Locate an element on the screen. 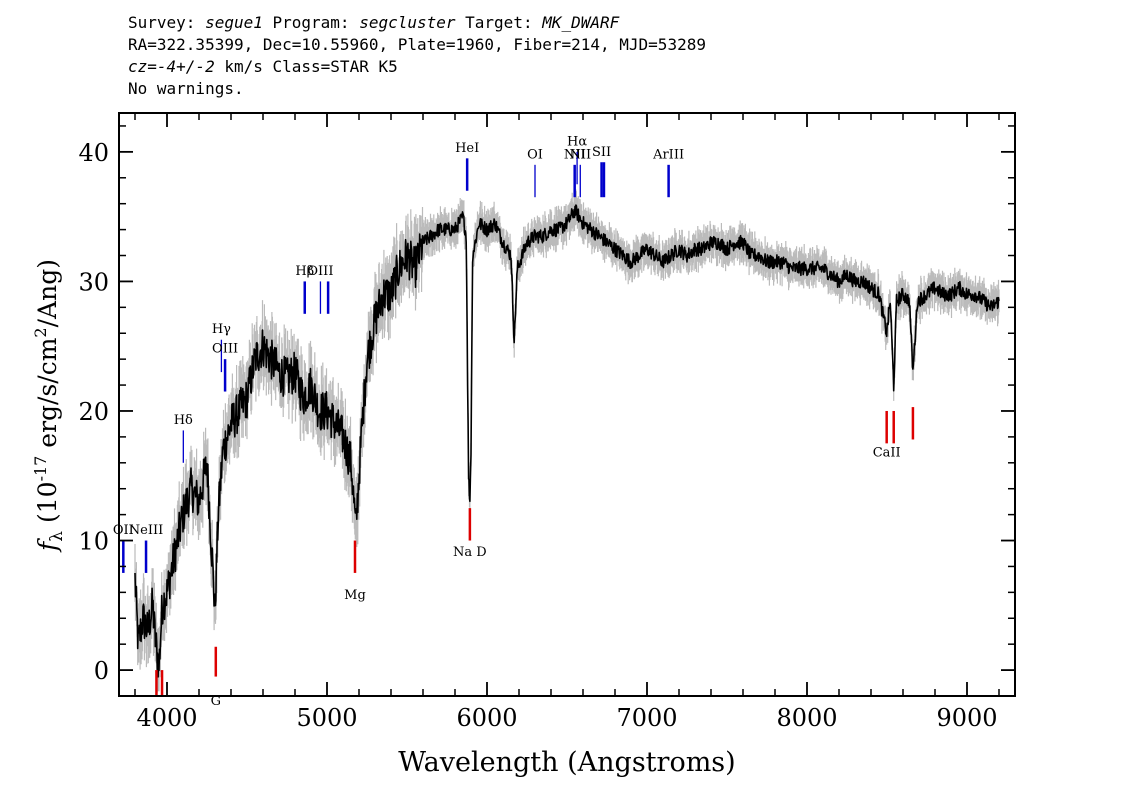 Image resolution: width=1134 pixels, height=810 pixels. y-tick-label: 10 is located at coordinates (93, 542).